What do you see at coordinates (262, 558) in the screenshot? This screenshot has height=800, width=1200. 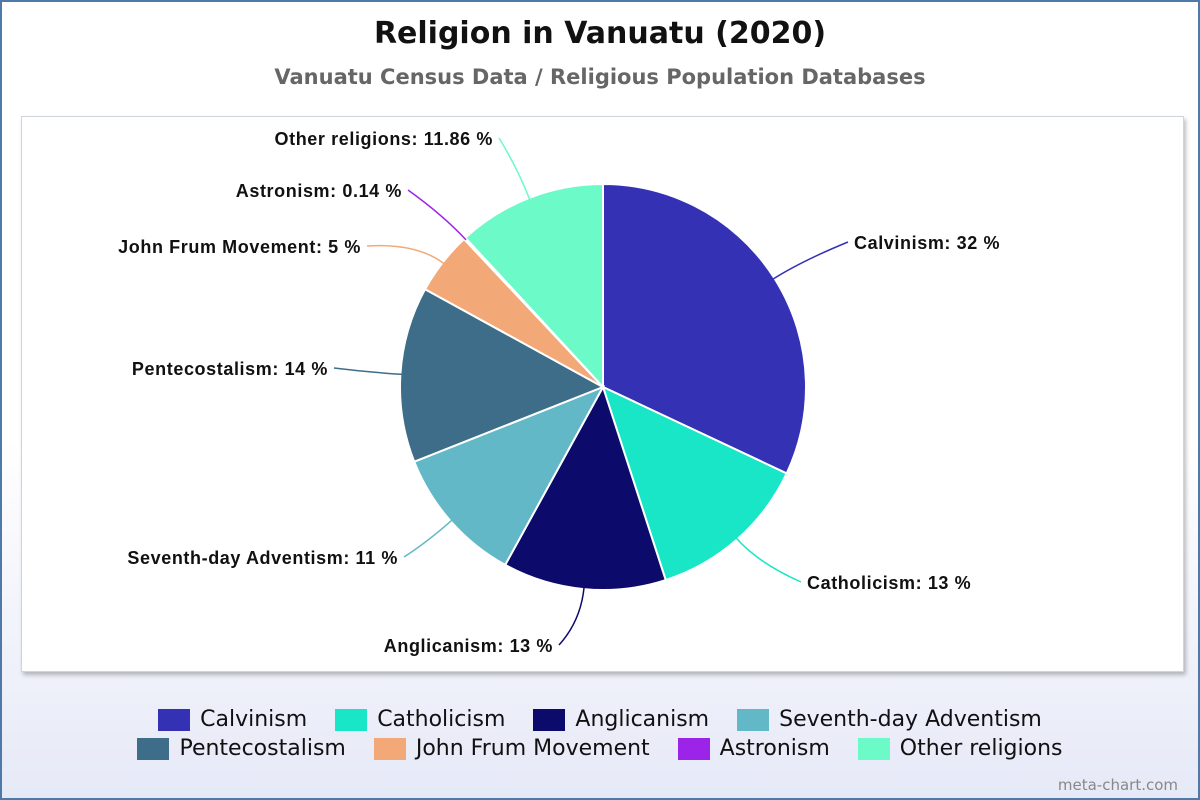 I see `slice-label: Seventh-day Adventism: 11 %` at bounding box center [262, 558].